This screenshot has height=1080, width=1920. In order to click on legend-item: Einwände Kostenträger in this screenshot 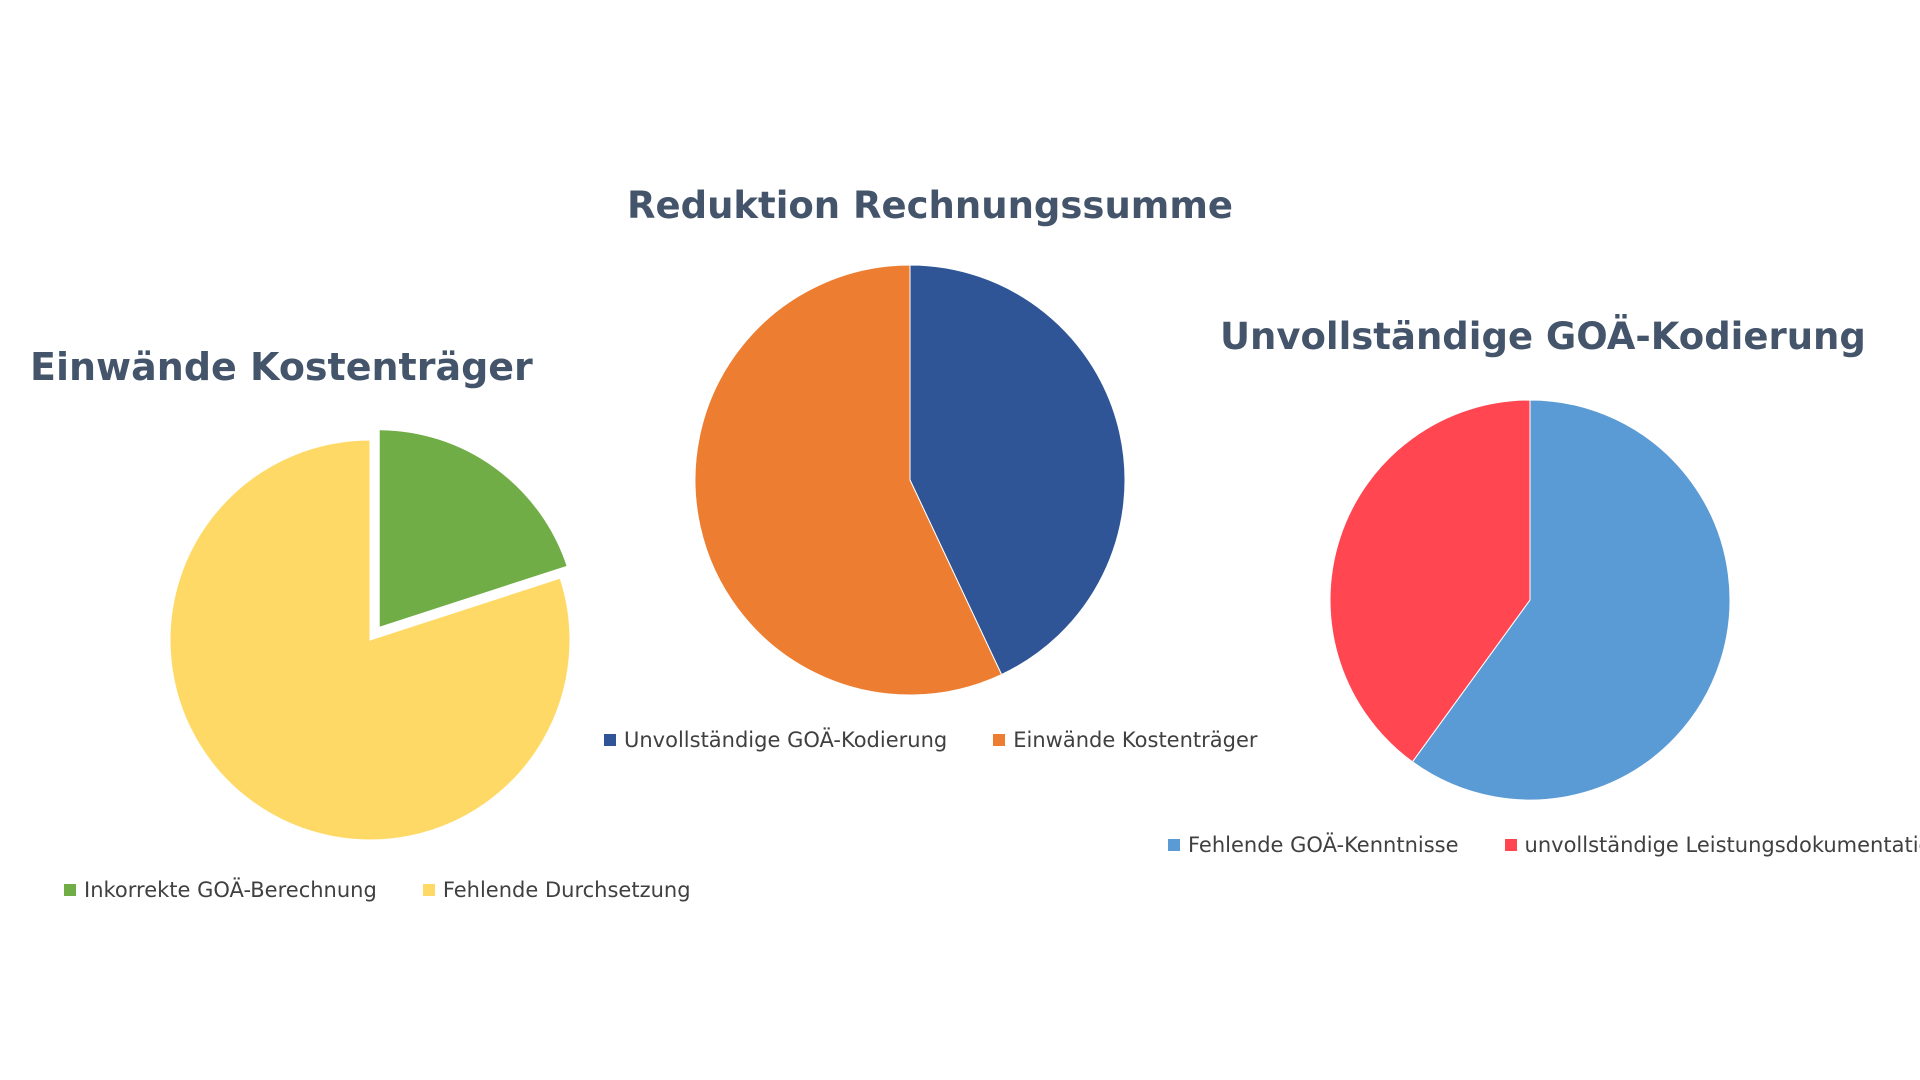, I will do `click(1125, 740)`.